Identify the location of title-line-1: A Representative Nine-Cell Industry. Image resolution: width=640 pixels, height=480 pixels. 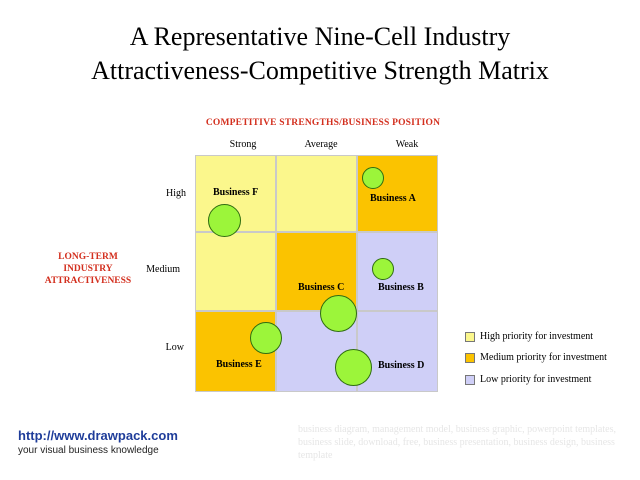
(320, 36).